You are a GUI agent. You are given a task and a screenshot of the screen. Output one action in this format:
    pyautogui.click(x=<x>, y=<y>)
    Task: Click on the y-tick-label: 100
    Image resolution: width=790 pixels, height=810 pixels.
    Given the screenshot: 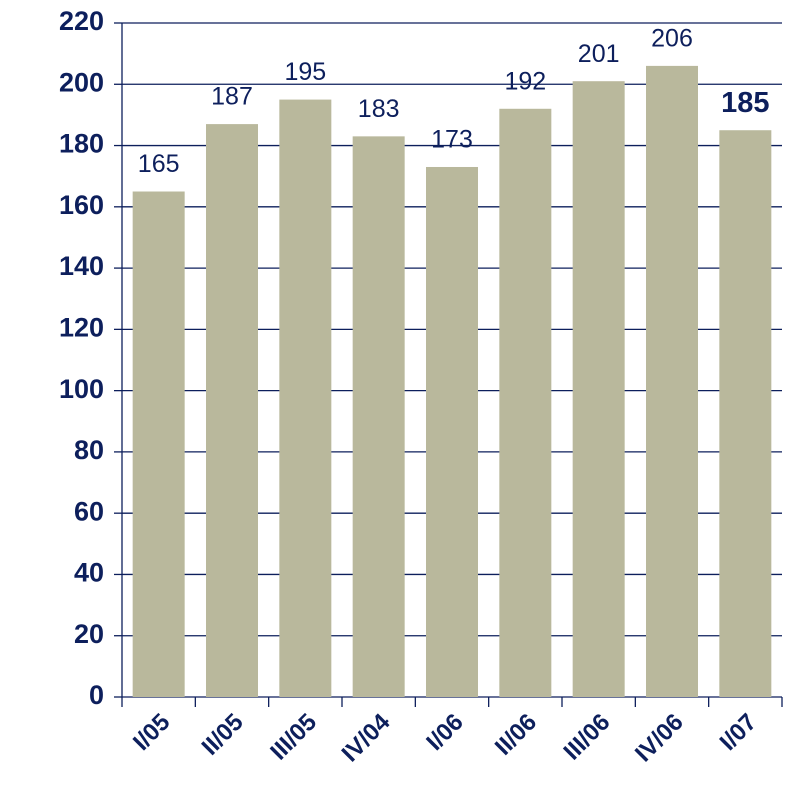 What is the action you would take?
    pyautogui.click(x=81, y=389)
    